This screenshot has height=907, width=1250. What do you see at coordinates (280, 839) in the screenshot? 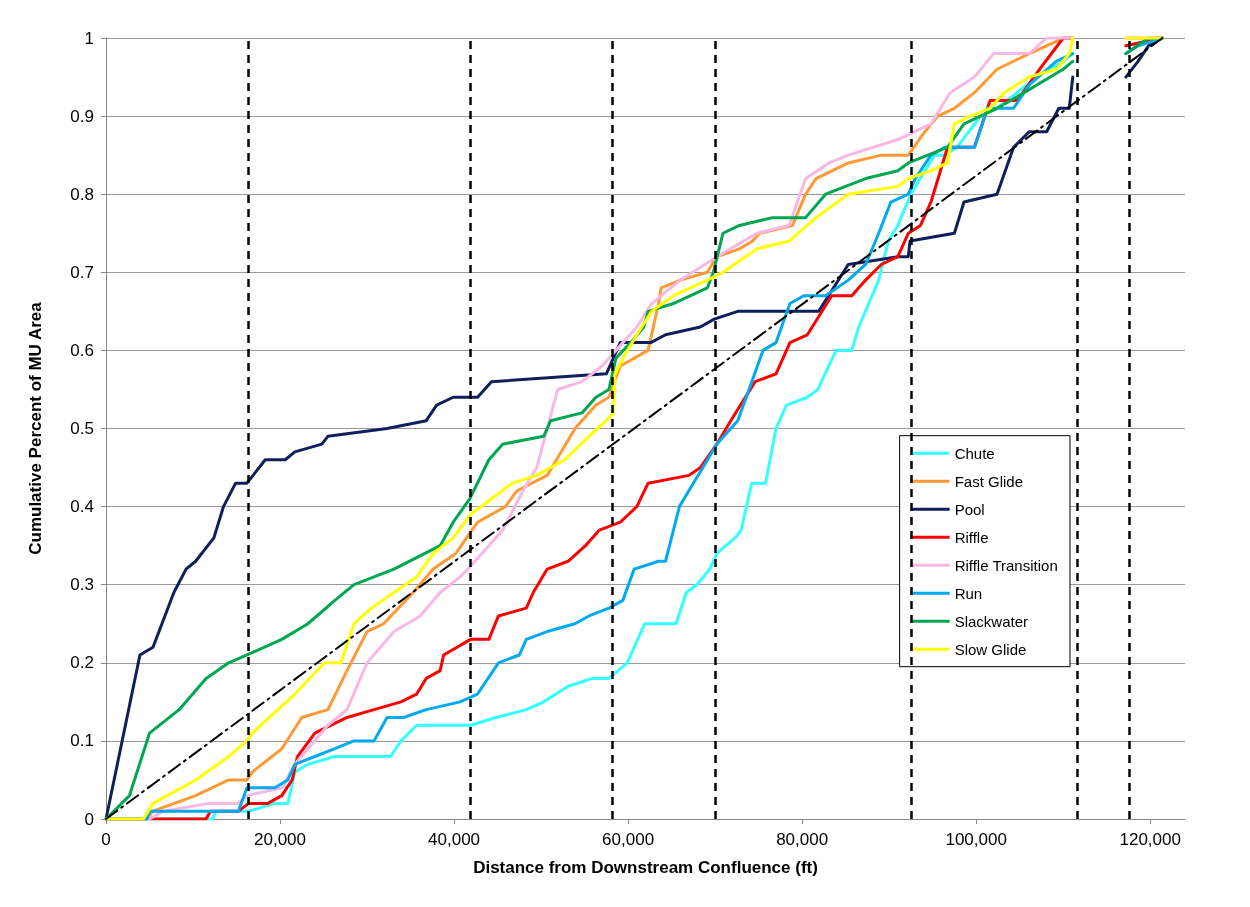
I see `x-tick-label: 20,000` at bounding box center [280, 839].